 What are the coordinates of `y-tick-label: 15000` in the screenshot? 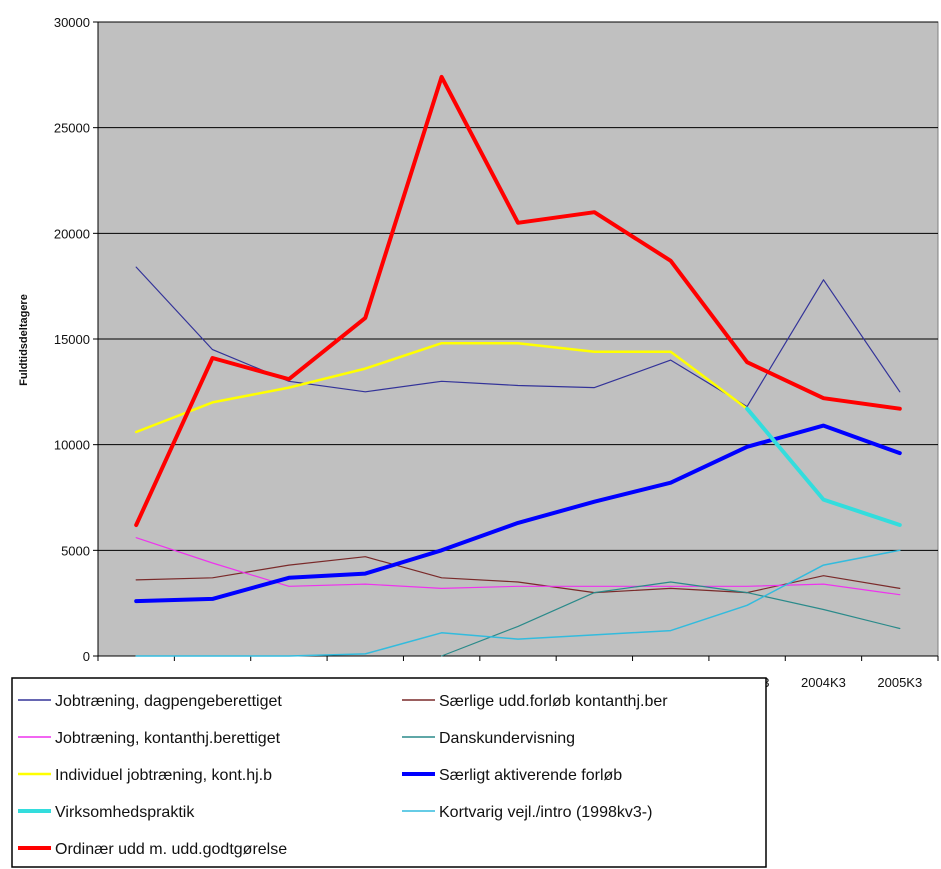 It's located at (72, 339).